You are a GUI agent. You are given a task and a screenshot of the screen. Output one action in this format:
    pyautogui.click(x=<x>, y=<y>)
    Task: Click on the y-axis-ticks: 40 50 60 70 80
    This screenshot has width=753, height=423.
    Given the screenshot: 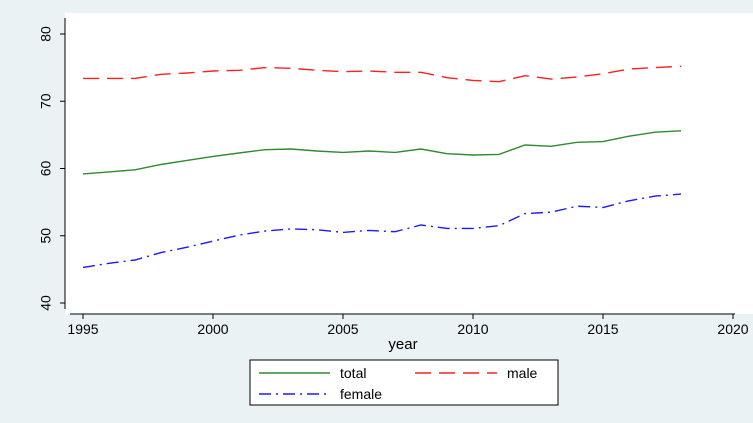 What is the action you would take?
    pyautogui.click(x=51, y=168)
    